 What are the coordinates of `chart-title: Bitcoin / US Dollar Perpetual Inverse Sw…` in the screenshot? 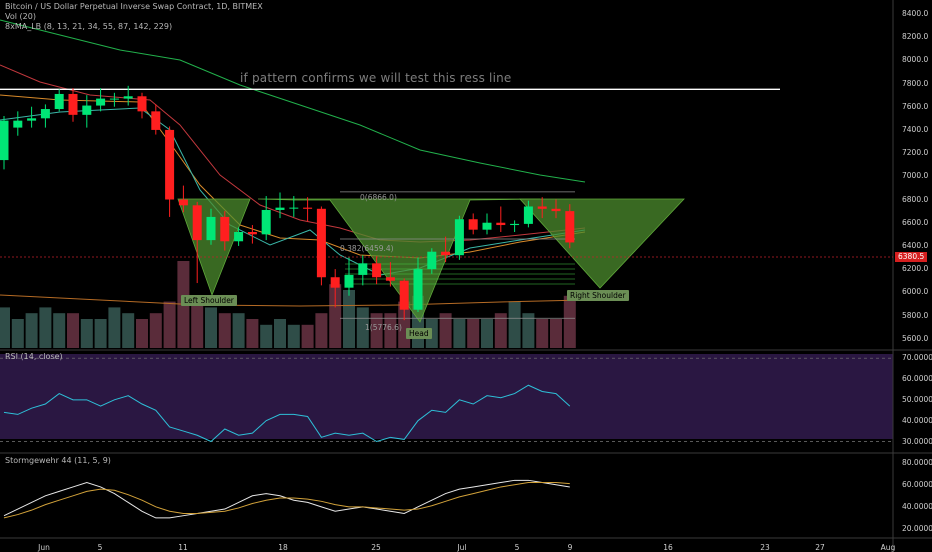 It's located at (134, 6).